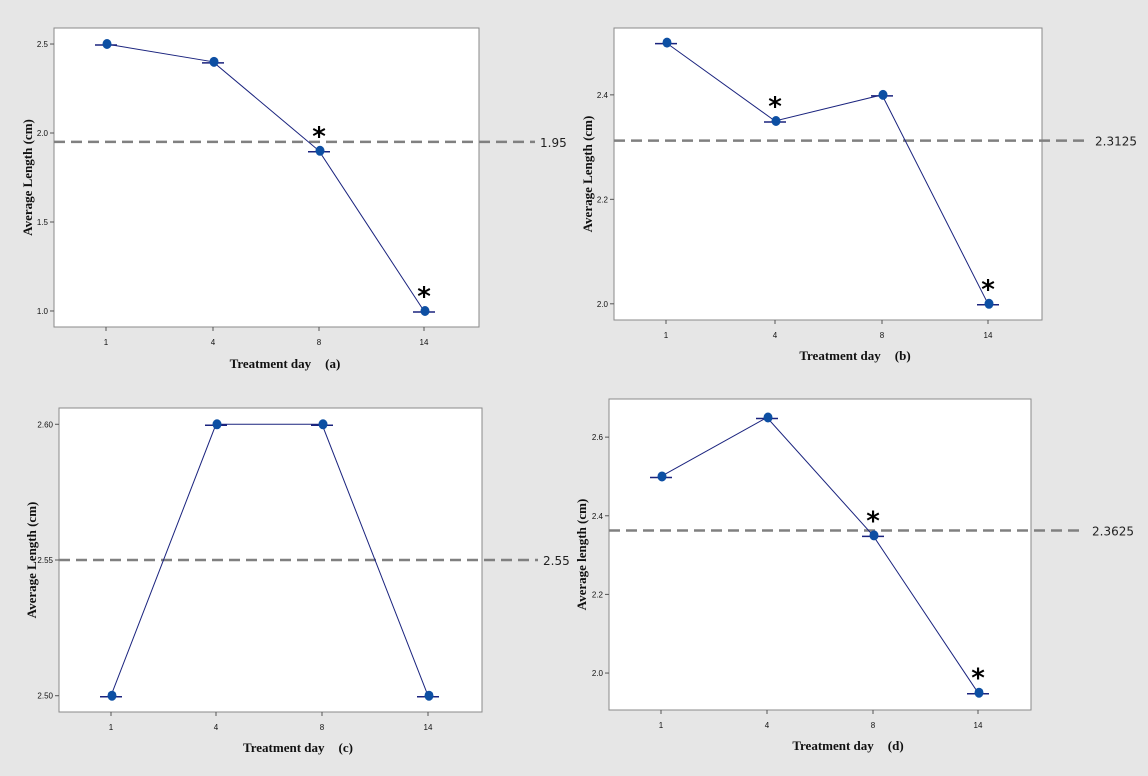  I want to click on mean-label: 2.3125, so click(1116, 142).